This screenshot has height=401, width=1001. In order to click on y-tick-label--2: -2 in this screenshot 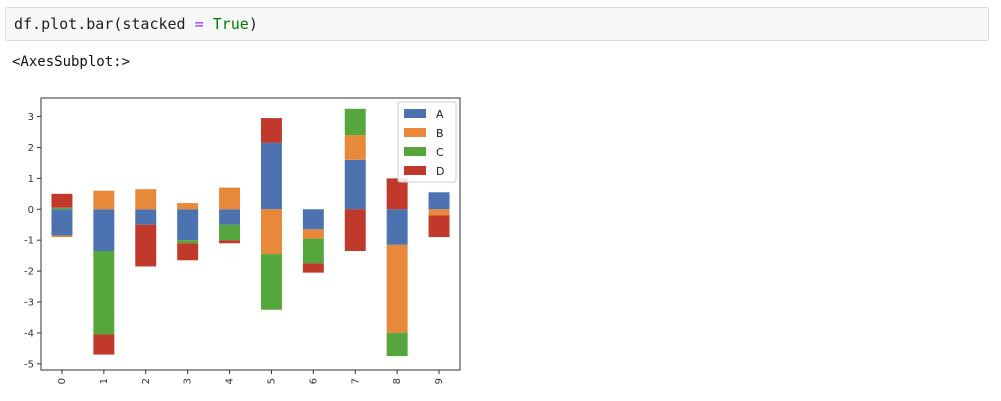, I will do `click(29, 272)`.